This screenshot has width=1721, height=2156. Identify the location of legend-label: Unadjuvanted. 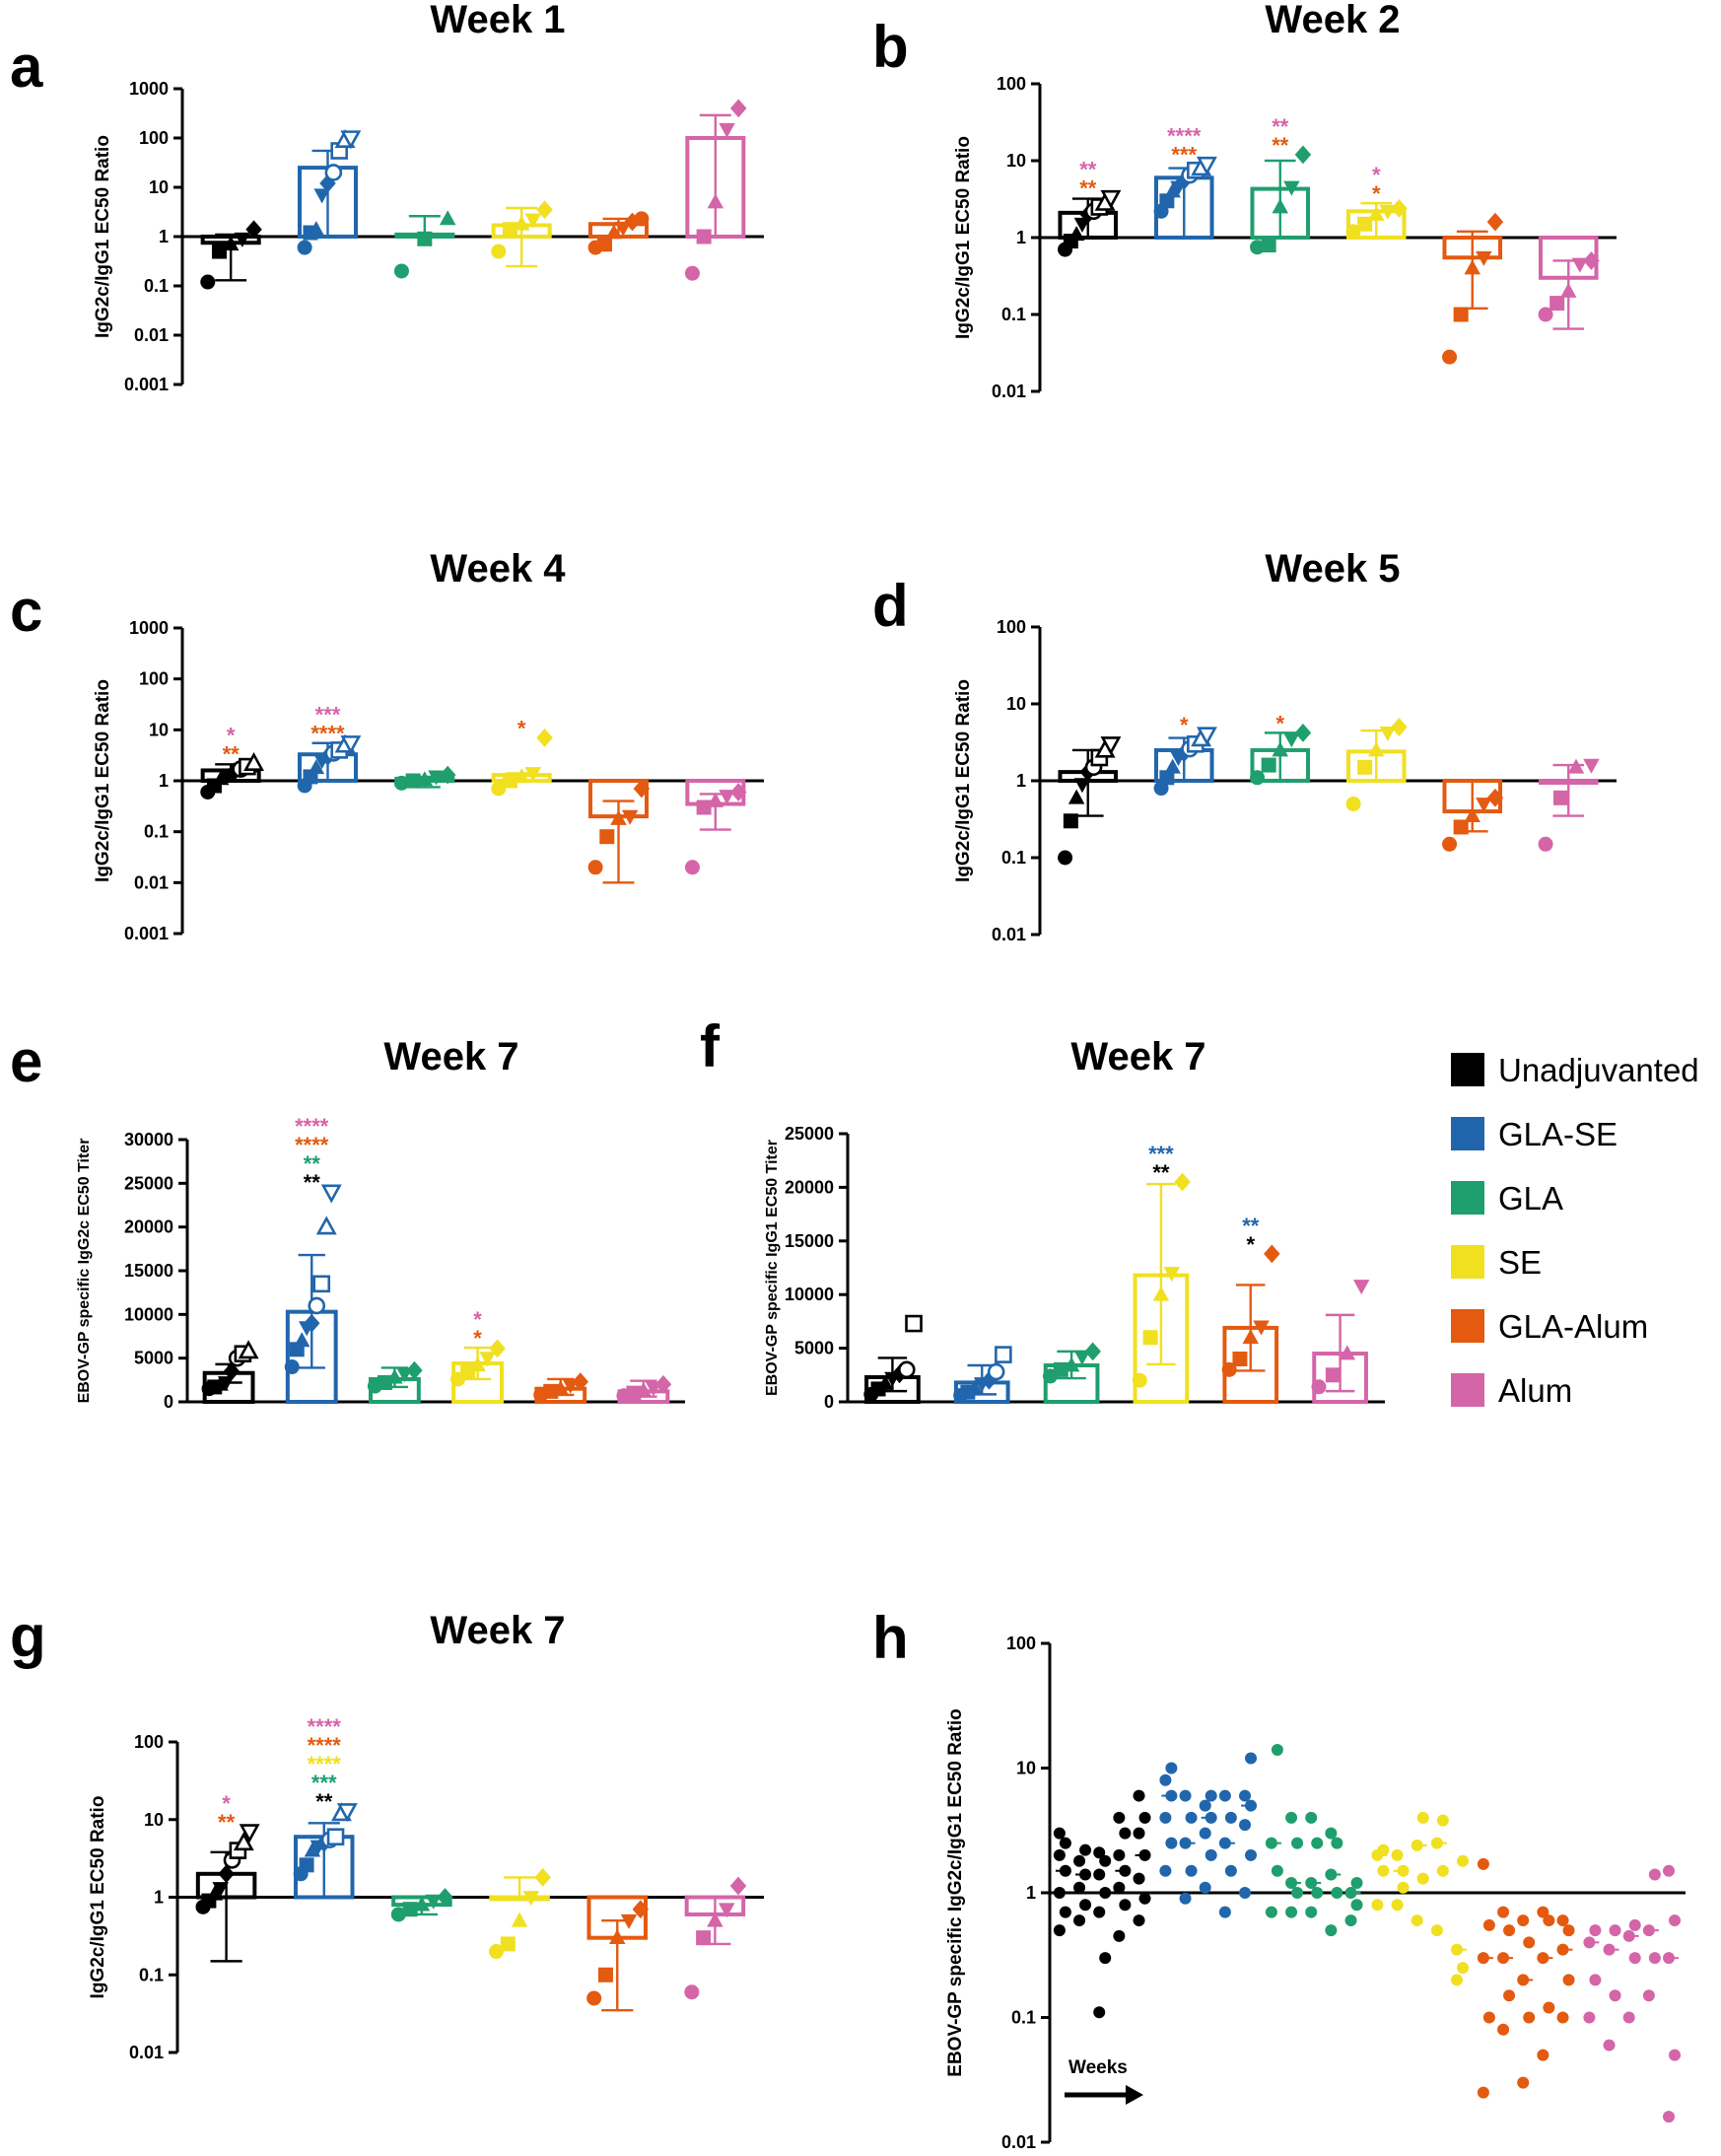
(1598, 1070).